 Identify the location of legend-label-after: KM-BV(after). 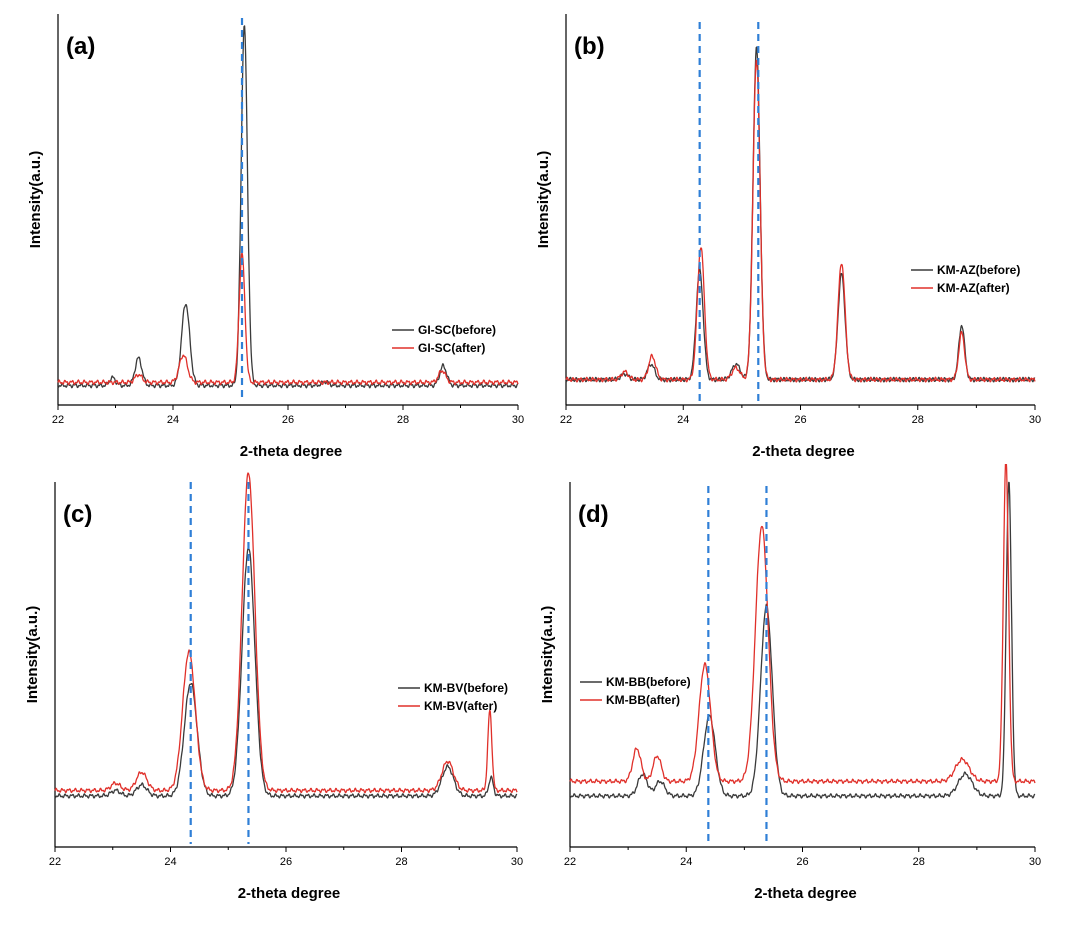
(460, 706).